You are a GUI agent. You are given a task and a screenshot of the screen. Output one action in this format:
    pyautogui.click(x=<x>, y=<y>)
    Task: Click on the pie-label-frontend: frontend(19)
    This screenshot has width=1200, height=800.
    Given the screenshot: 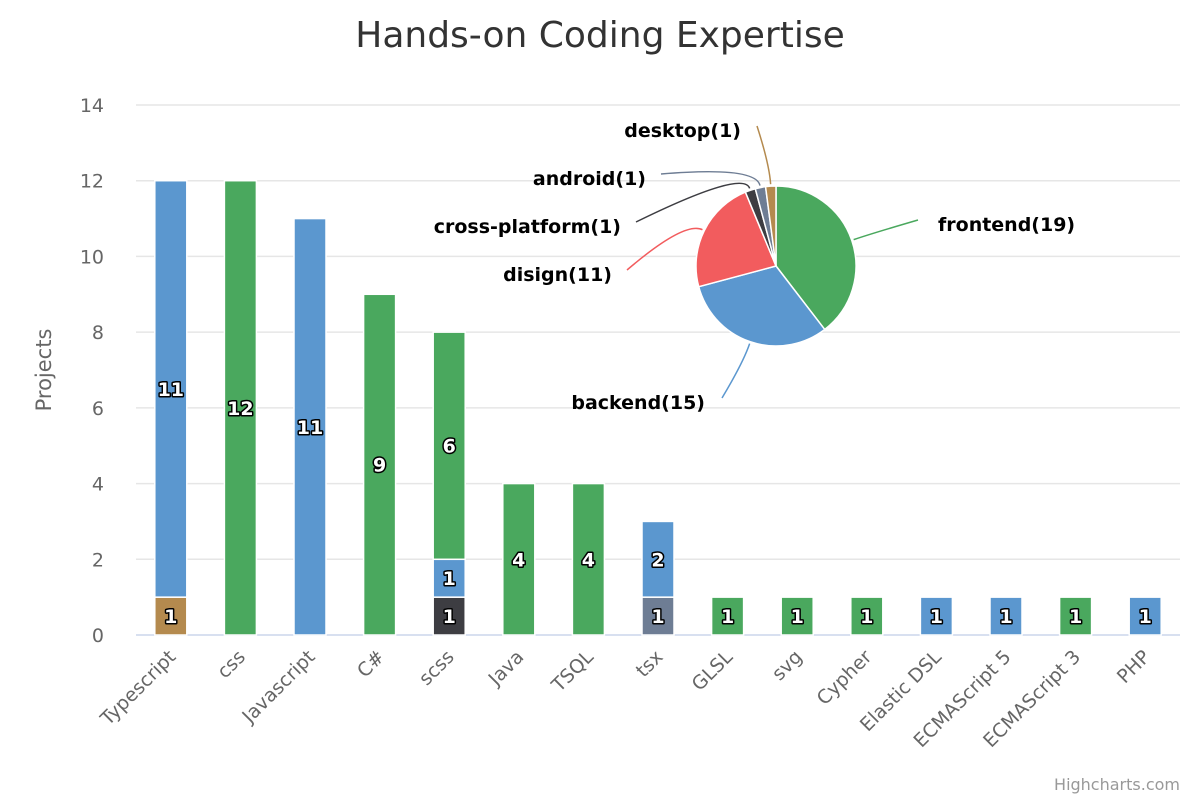 What is the action you would take?
    pyautogui.click(x=1006, y=225)
    